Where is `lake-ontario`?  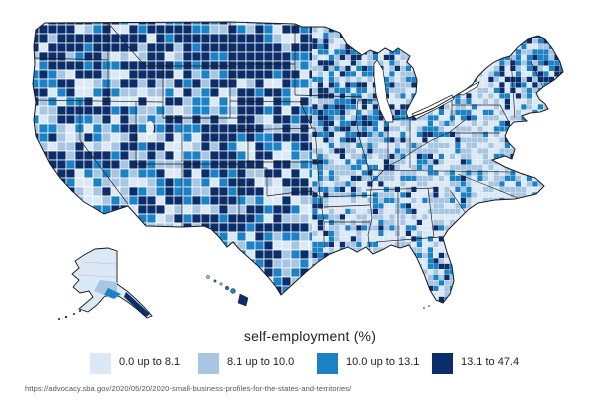 lake-ontario is located at coordinates (468, 88).